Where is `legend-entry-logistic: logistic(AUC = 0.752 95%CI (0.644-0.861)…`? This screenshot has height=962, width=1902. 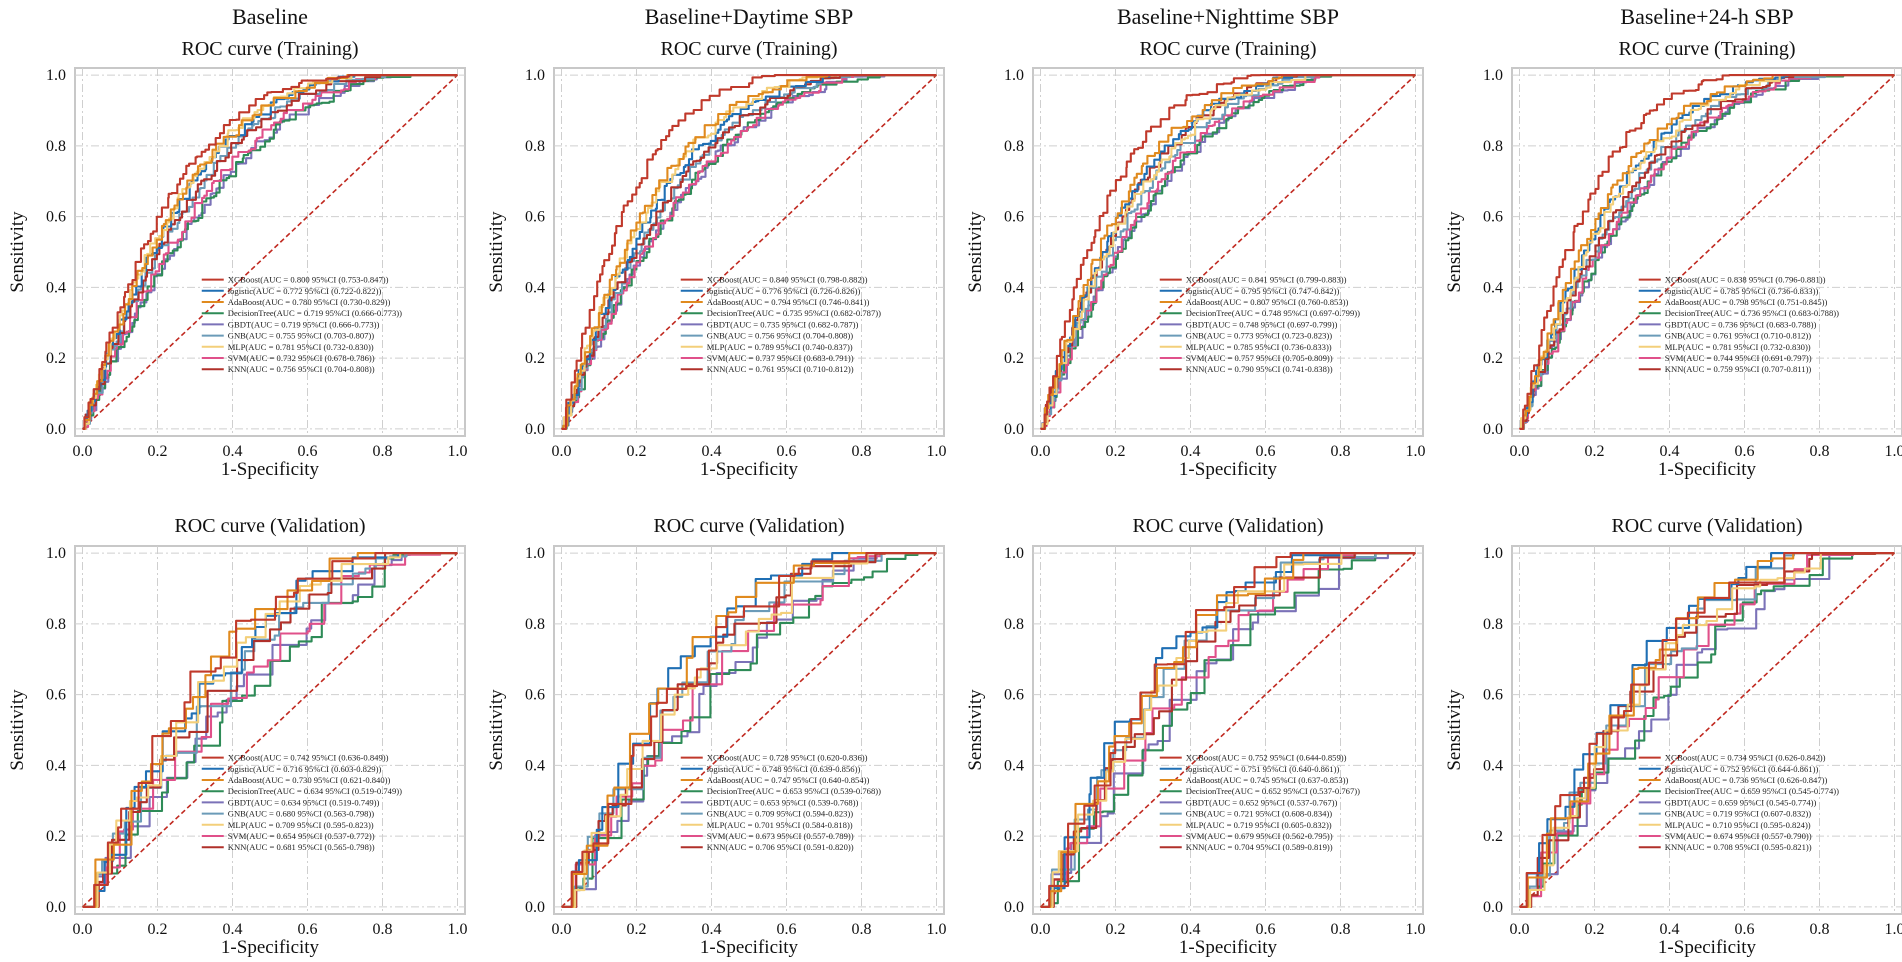
legend-entry-logistic: logistic(AUC = 0.752 95%CI (0.644-0.861)… is located at coordinates (1742, 769).